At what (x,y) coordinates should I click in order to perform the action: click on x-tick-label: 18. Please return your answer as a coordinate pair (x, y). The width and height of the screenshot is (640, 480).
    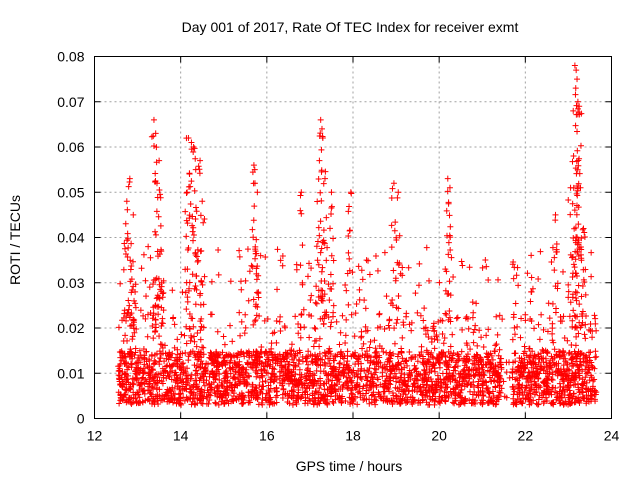
    Looking at the image, I should click on (353, 436).